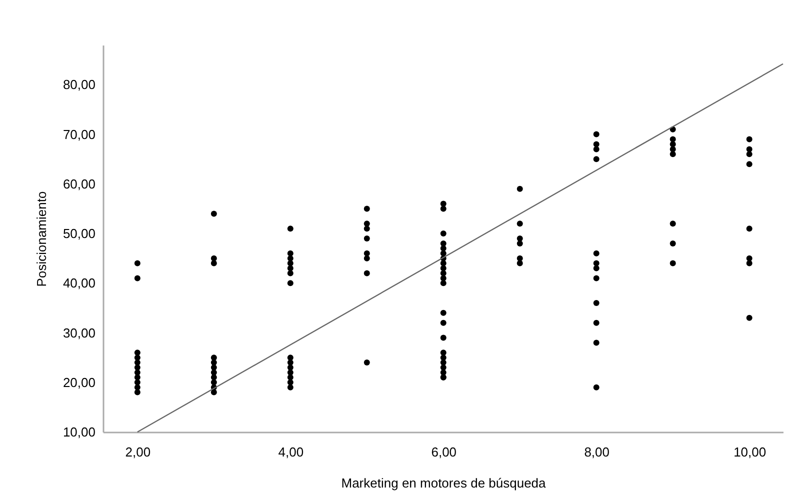 Image resolution: width=788 pixels, height=503 pixels. Describe the element at coordinates (750, 452) in the screenshot. I see `x-tick-label: 10,00` at that location.